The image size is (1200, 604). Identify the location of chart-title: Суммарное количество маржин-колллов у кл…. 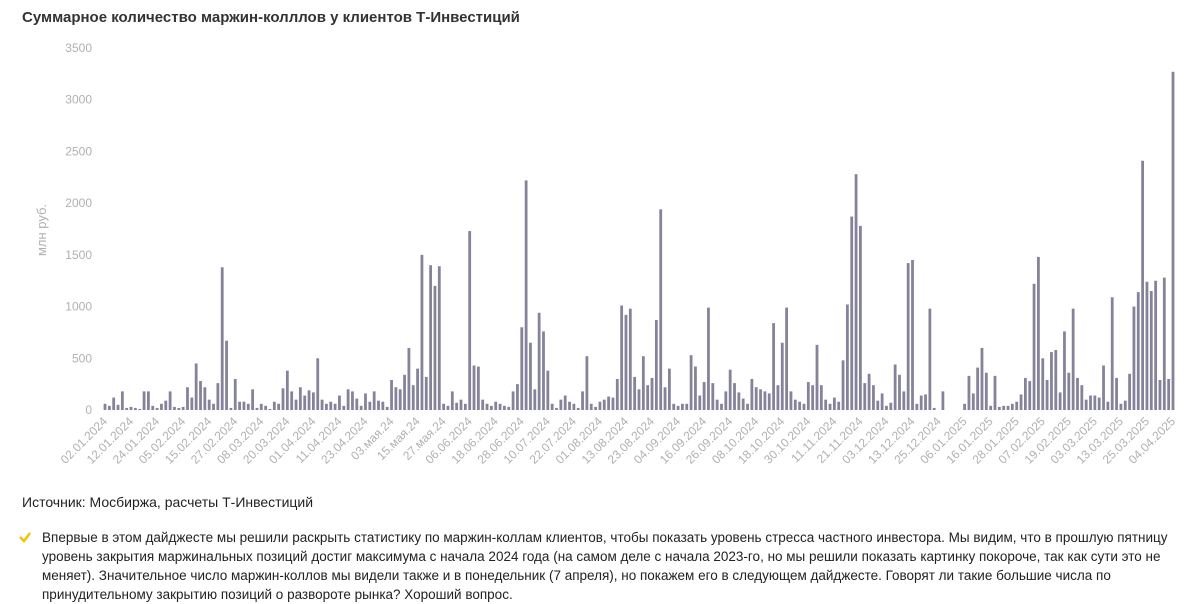
(271, 17).